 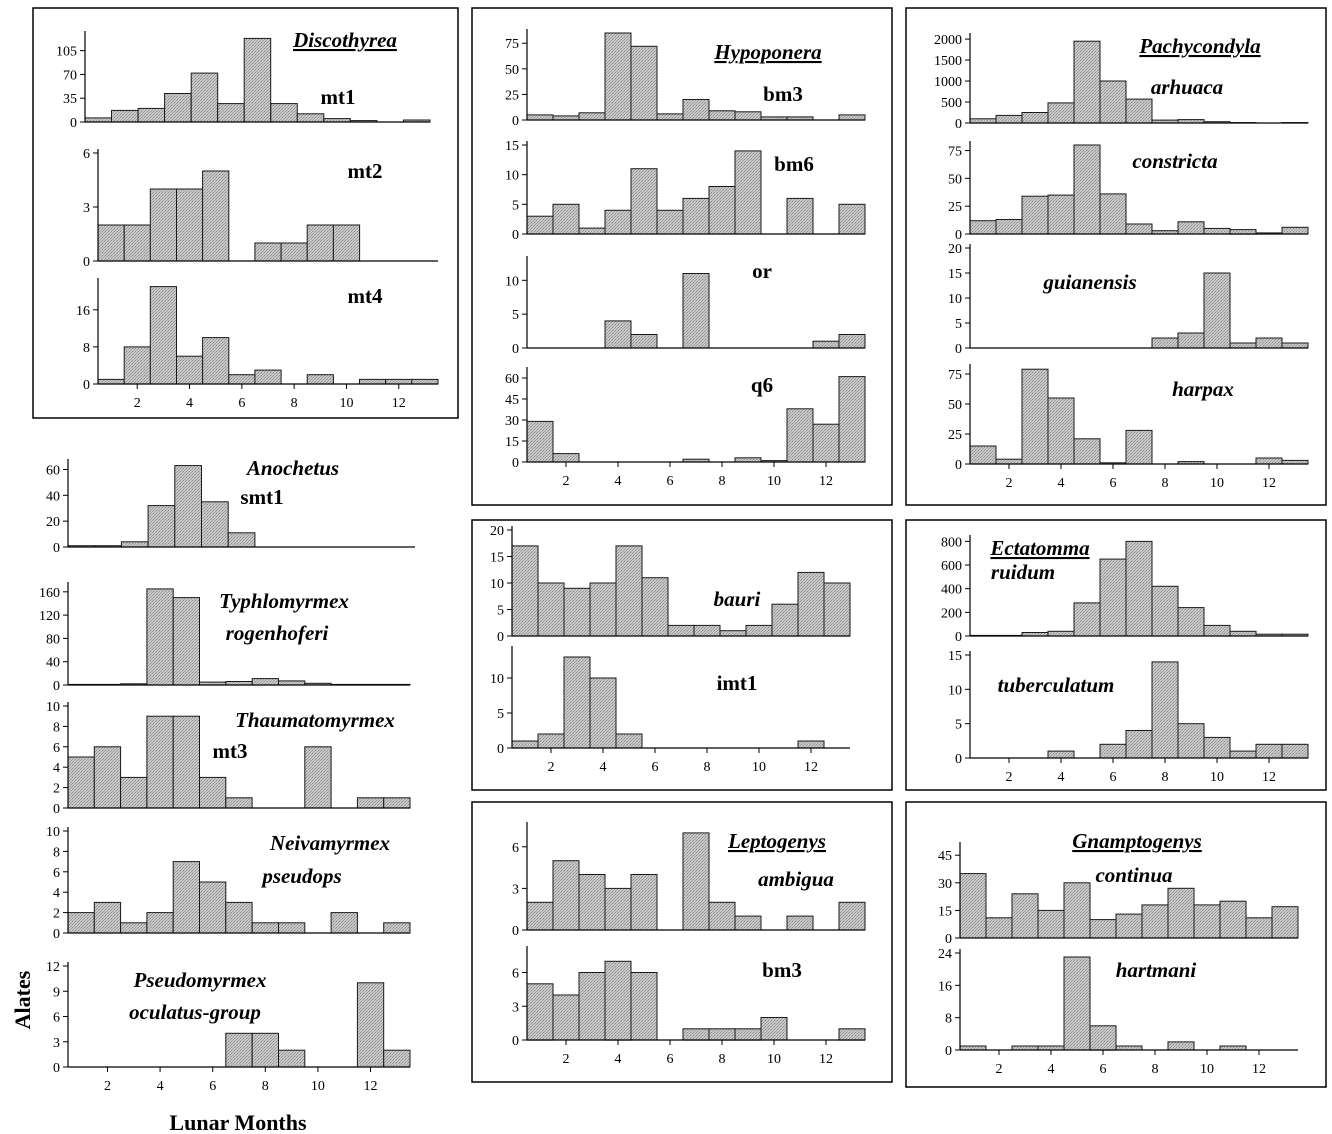 What do you see at coordinates (195, 1012) in the screenshot?
I see `series-label: oculatus-group` at bounding box center [195, 1012].